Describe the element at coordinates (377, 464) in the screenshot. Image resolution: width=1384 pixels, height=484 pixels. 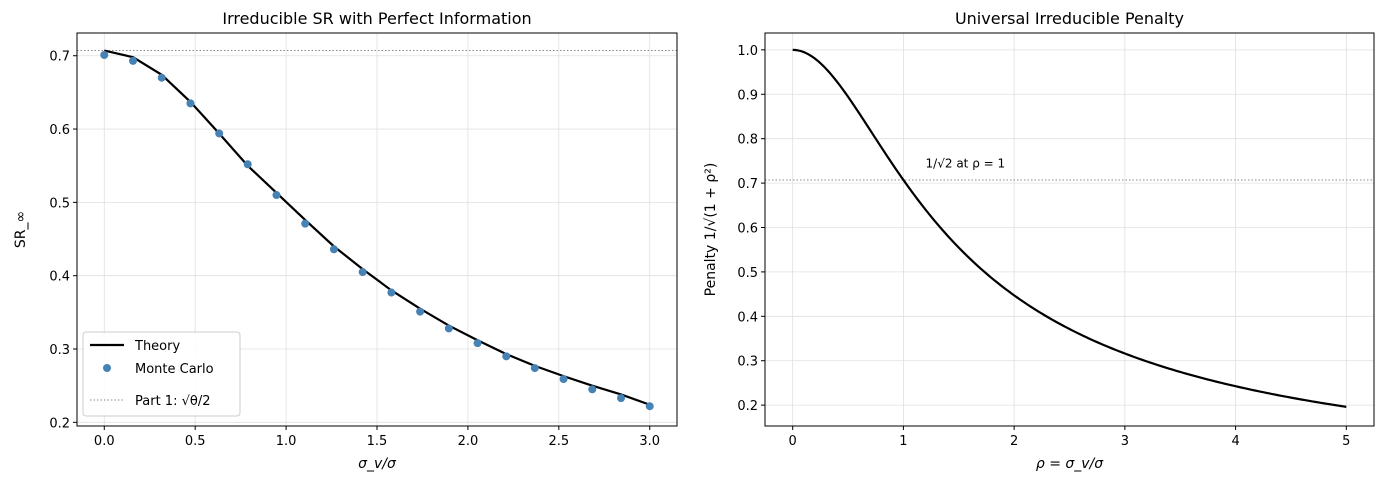
I see `x-axis-label: σ_v/σ` at that location.